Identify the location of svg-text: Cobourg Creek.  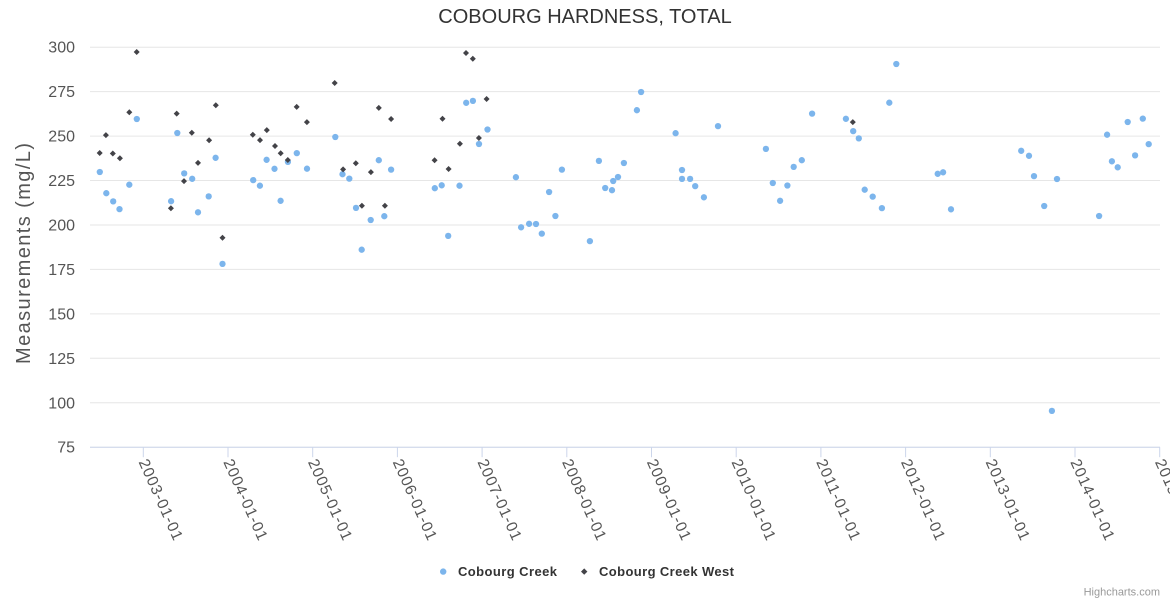
(508, 571).